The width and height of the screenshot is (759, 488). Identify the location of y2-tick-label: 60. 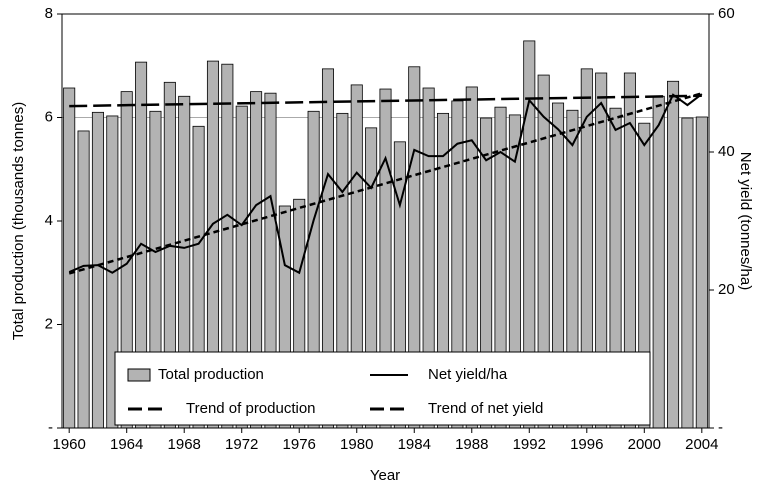
(726, 13).